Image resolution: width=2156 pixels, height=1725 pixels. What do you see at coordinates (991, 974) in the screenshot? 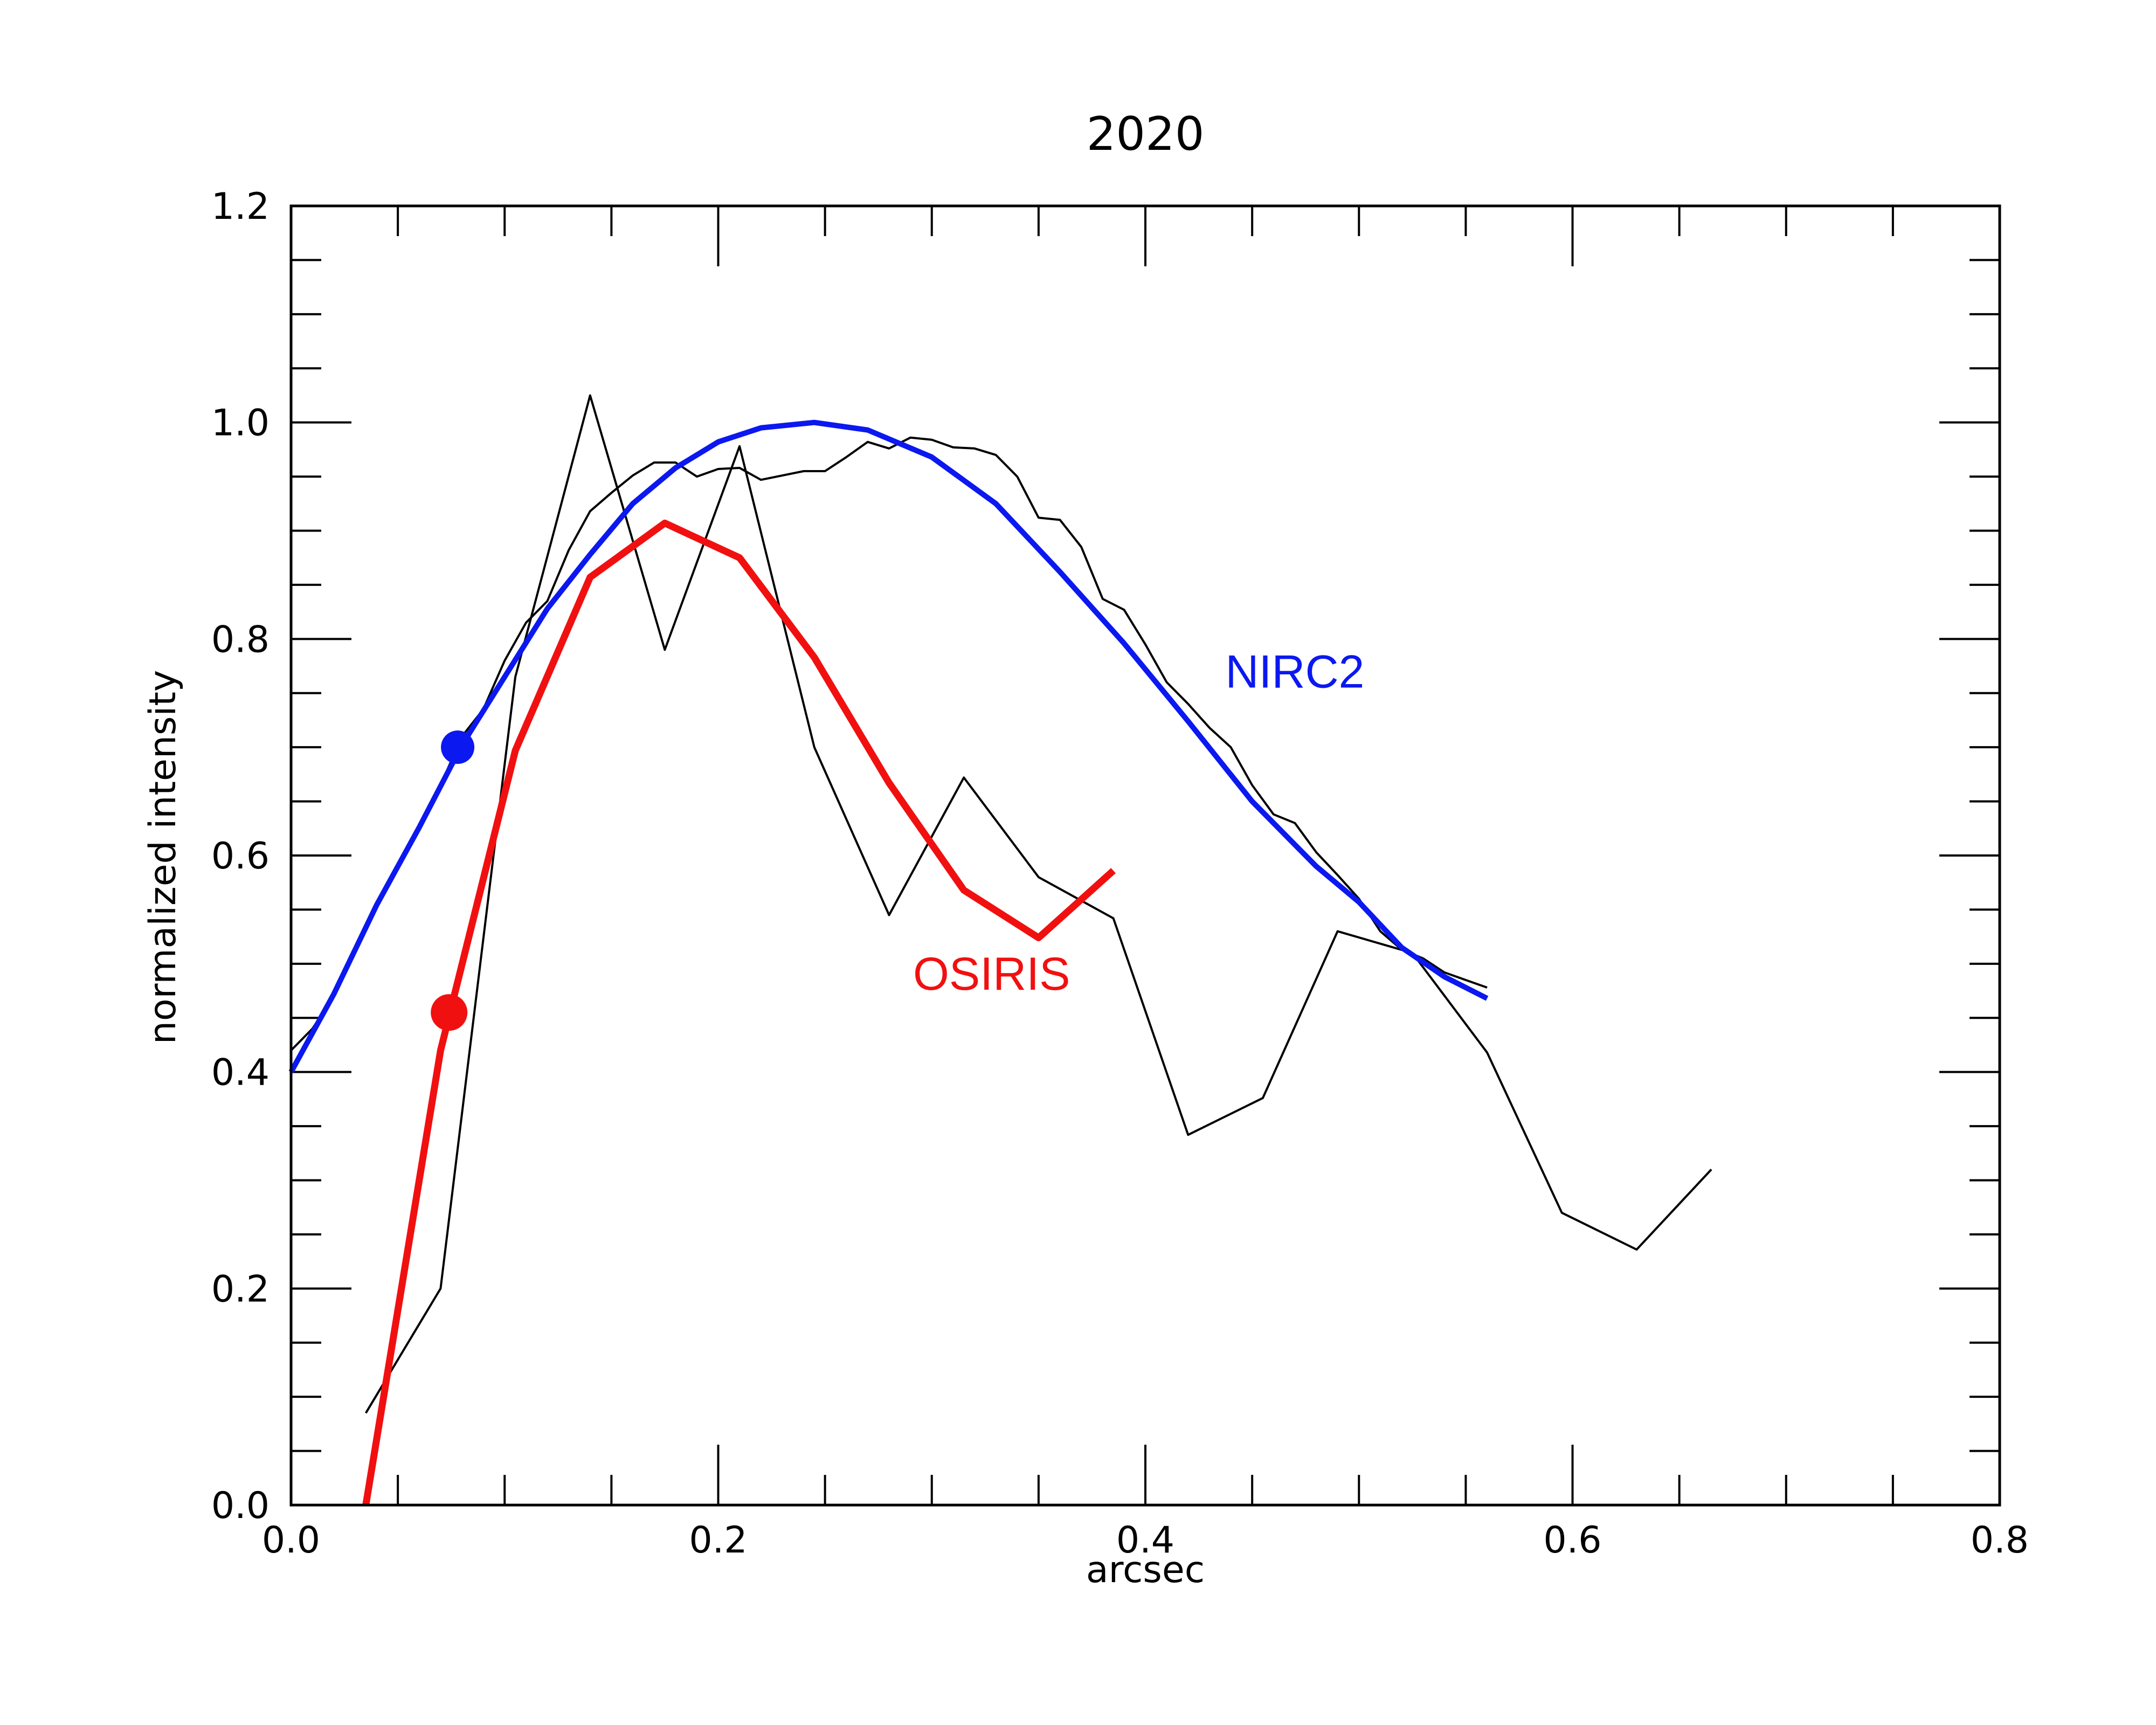
I see `series-annotation: OSIRIS` at bounding box center [991, 974].